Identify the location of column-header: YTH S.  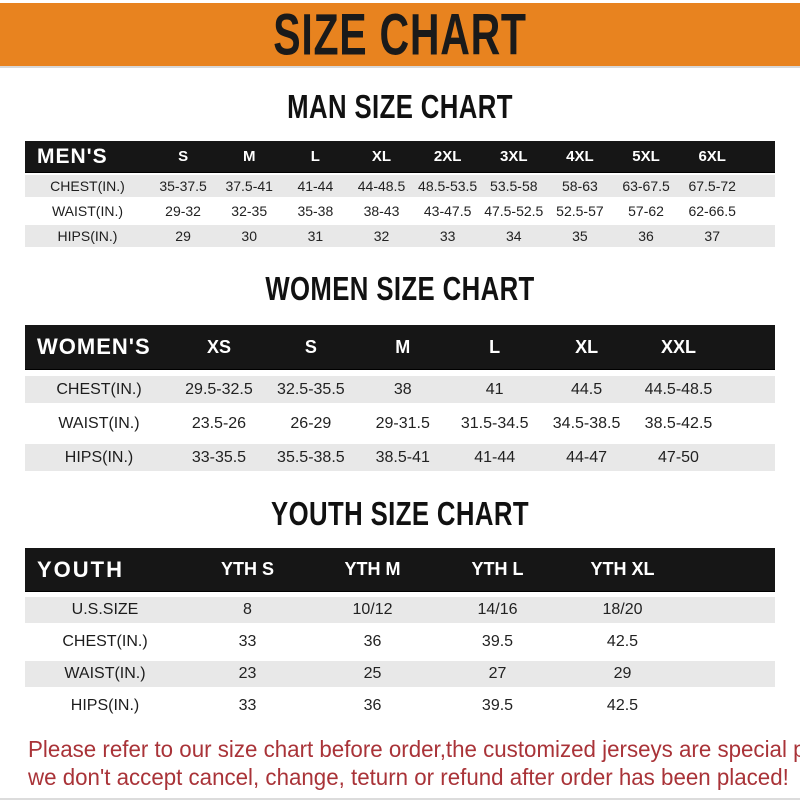
(247, 569).